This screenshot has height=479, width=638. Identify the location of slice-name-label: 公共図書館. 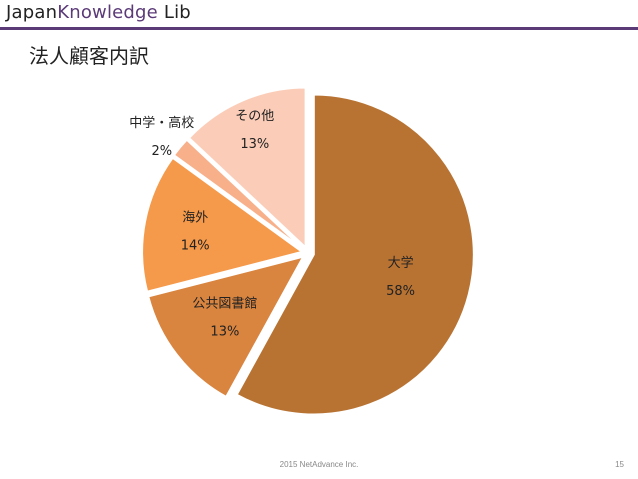
(224, 303).